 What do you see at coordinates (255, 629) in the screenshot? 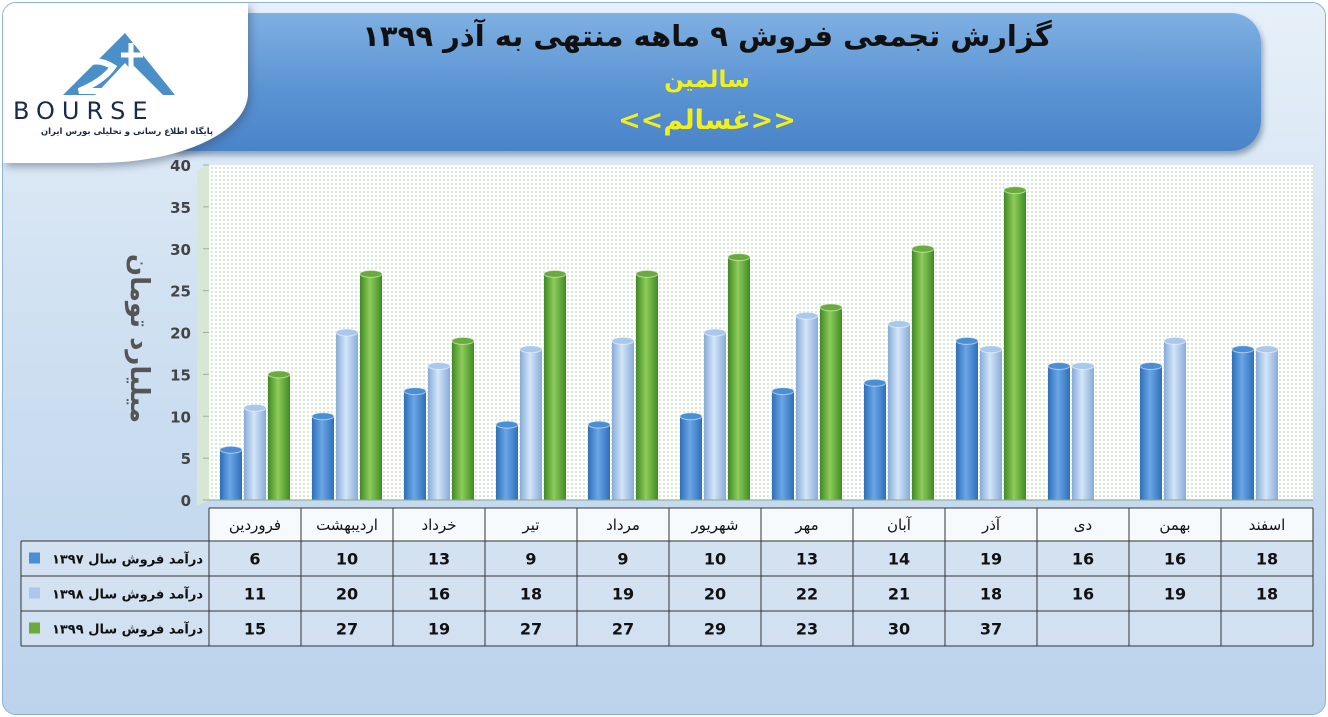
I see `data-label: 15` at bounding box center [255, 629].